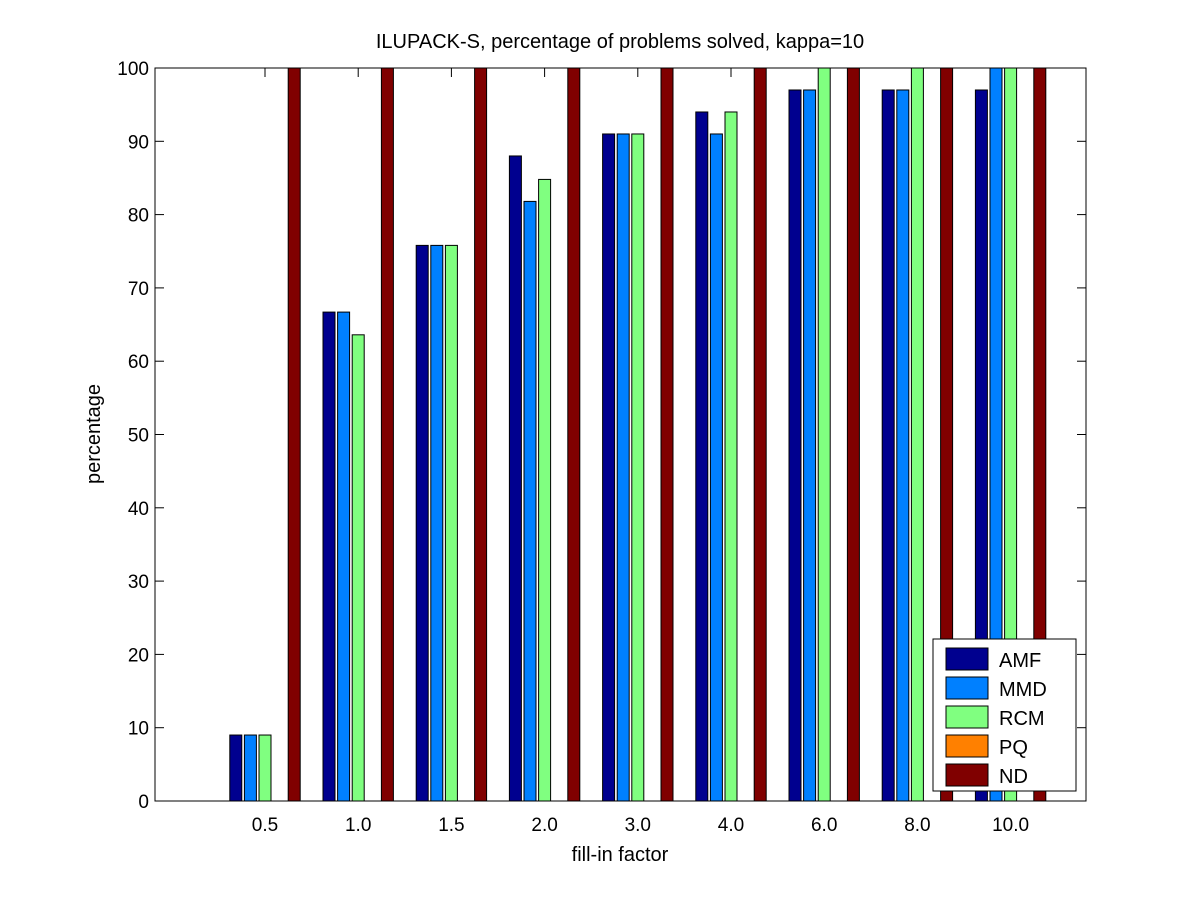  I want to click on legend-swatch-nd, so click(967, 775).